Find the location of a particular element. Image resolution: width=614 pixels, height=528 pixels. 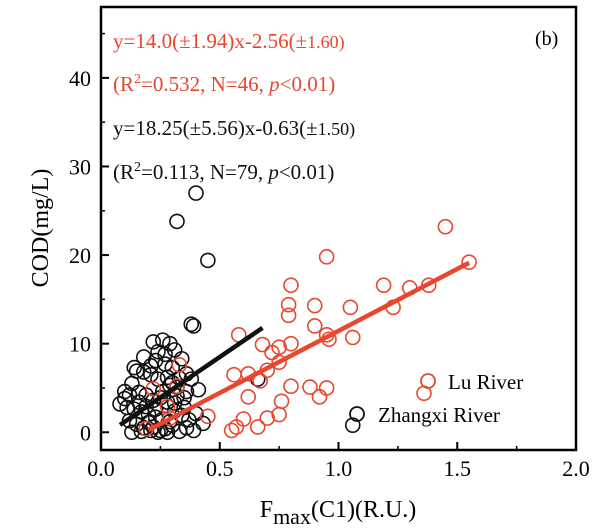

lu-equation-main: y=14.0(±1.94)x-2.56(± is located at coordinates (210, 41).